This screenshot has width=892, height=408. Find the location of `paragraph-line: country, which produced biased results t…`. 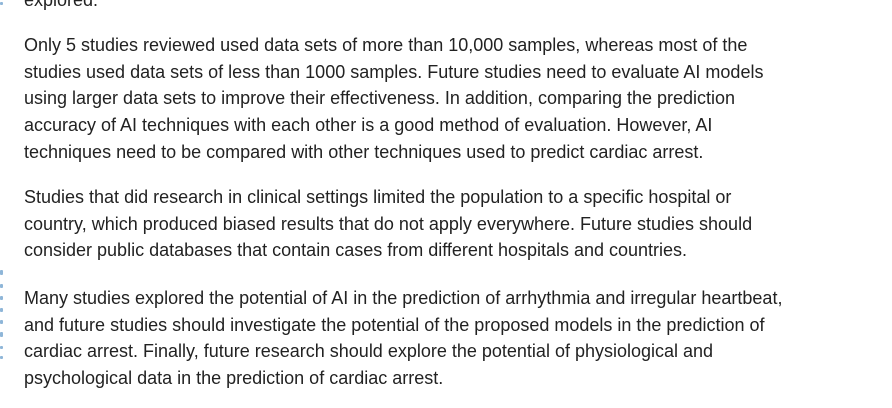

paragraph-line: country, which produced biased results t… is located at coordinates (388, 223).